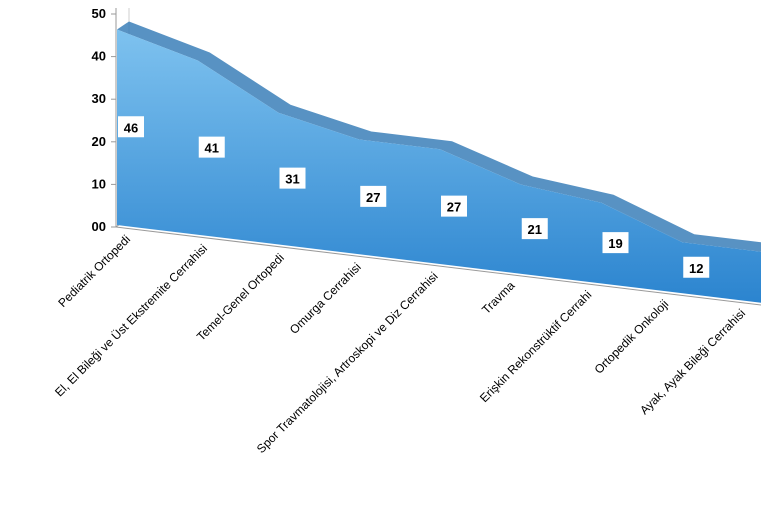 Image resolution: width=761 pixels, height=515 pixels. I want to click on data-label-value: 41, so click(212, 148).